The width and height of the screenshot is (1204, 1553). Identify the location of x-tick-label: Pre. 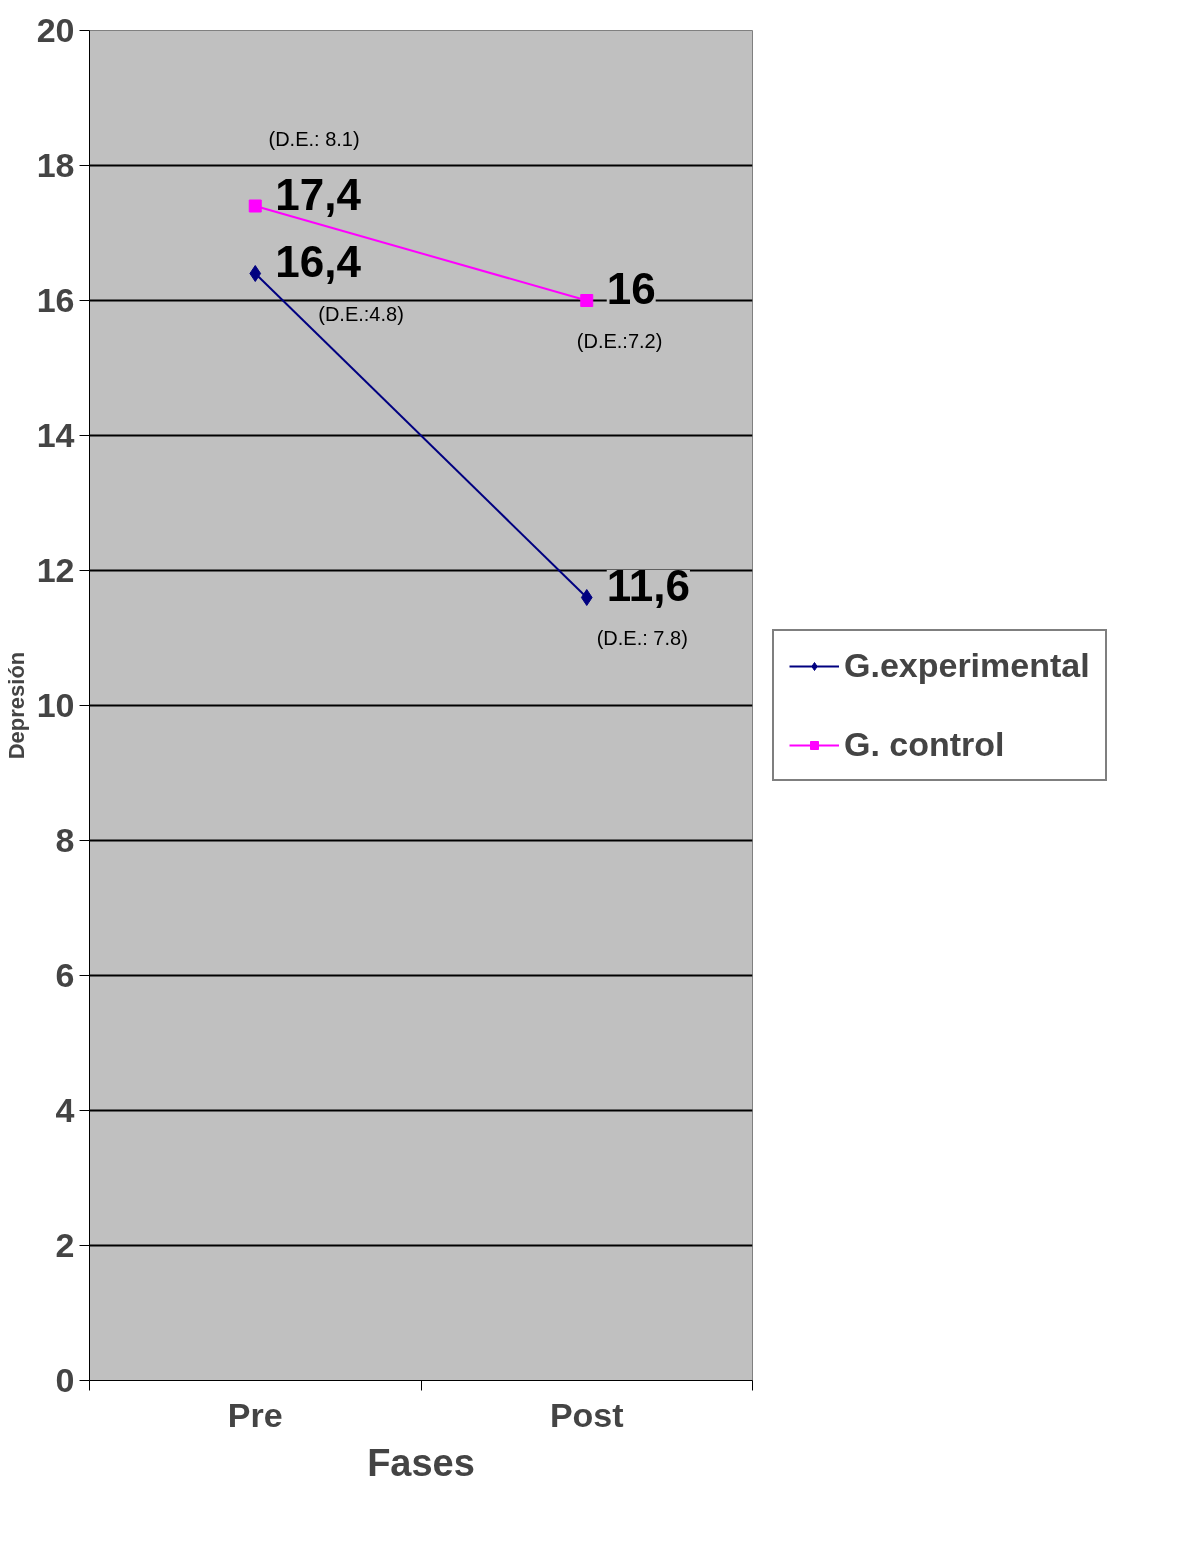
(255, 1414).